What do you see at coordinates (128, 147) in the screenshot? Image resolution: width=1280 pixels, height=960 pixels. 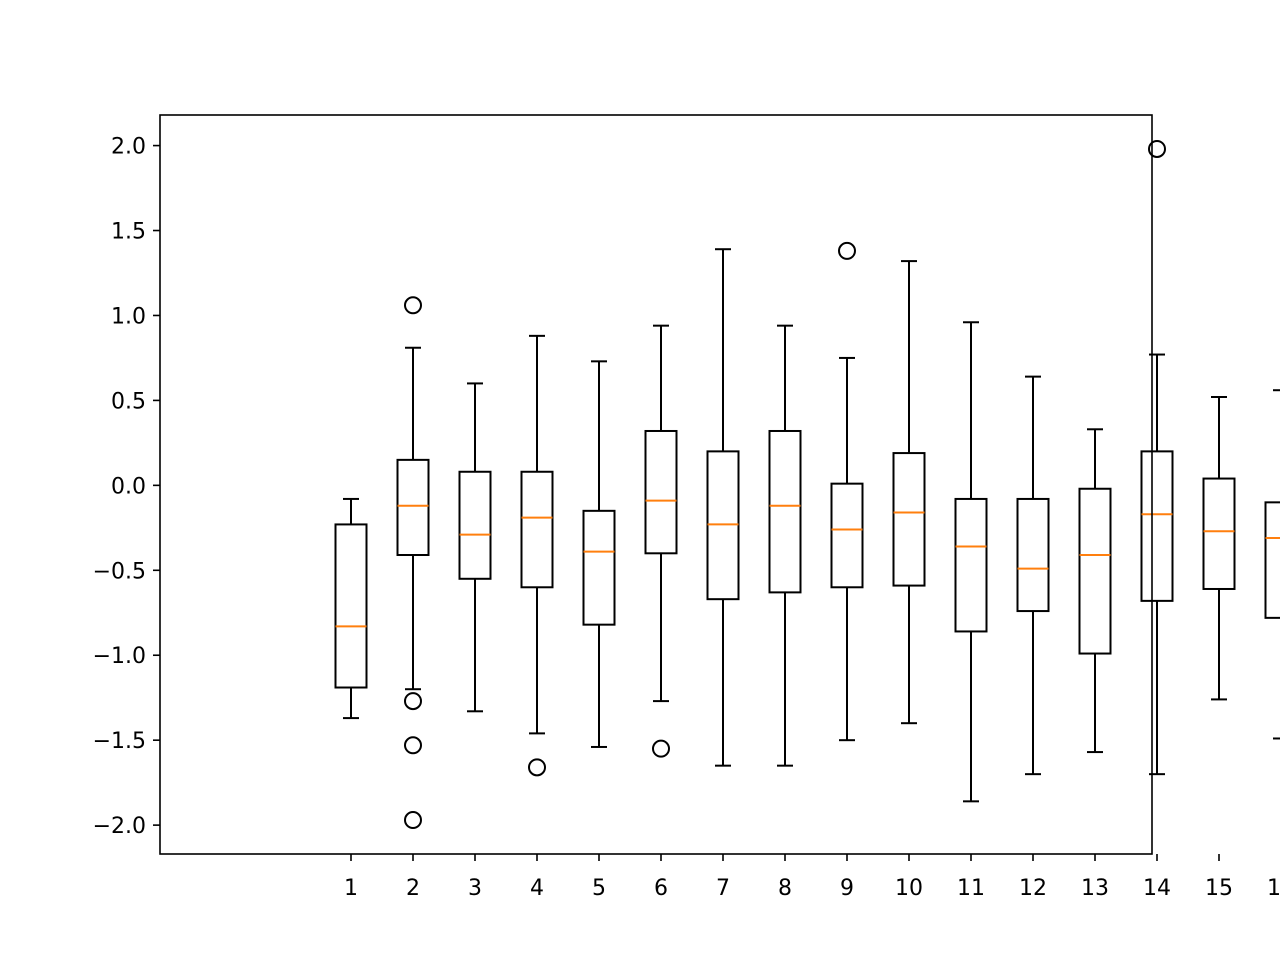 I see `y-tick-label: 2.0` at bounding box center [128, 147].